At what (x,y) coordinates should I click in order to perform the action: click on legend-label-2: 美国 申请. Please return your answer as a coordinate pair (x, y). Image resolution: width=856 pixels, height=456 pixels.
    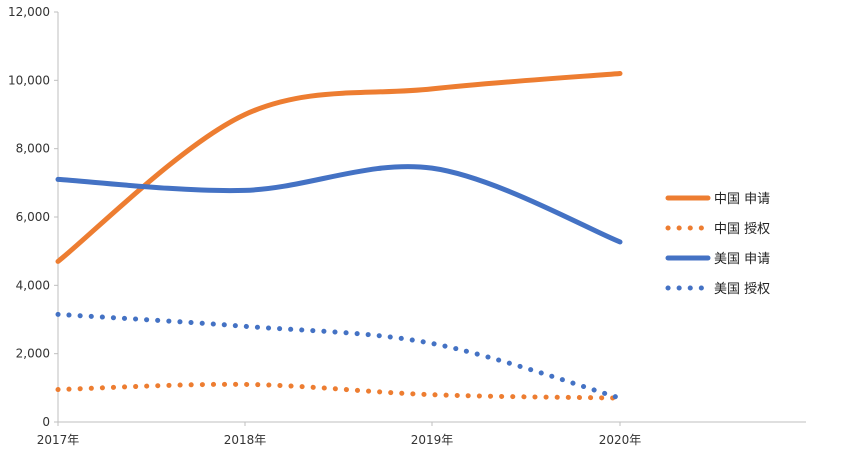
    Looking at the image, I should click on (742, 259).